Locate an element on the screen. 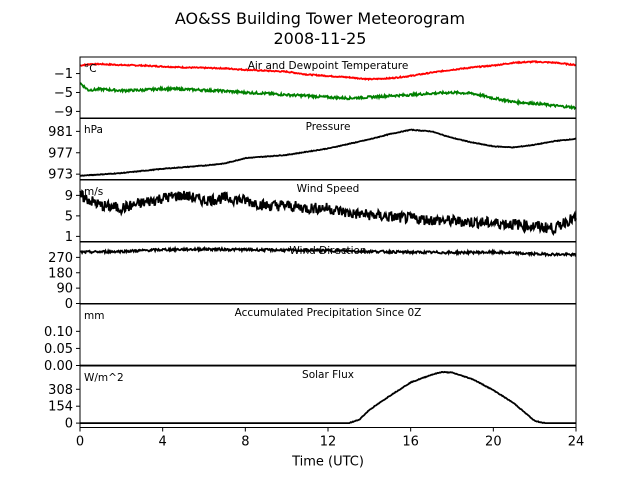  y-tick-label: 180 is located at coordinates (60, 273).